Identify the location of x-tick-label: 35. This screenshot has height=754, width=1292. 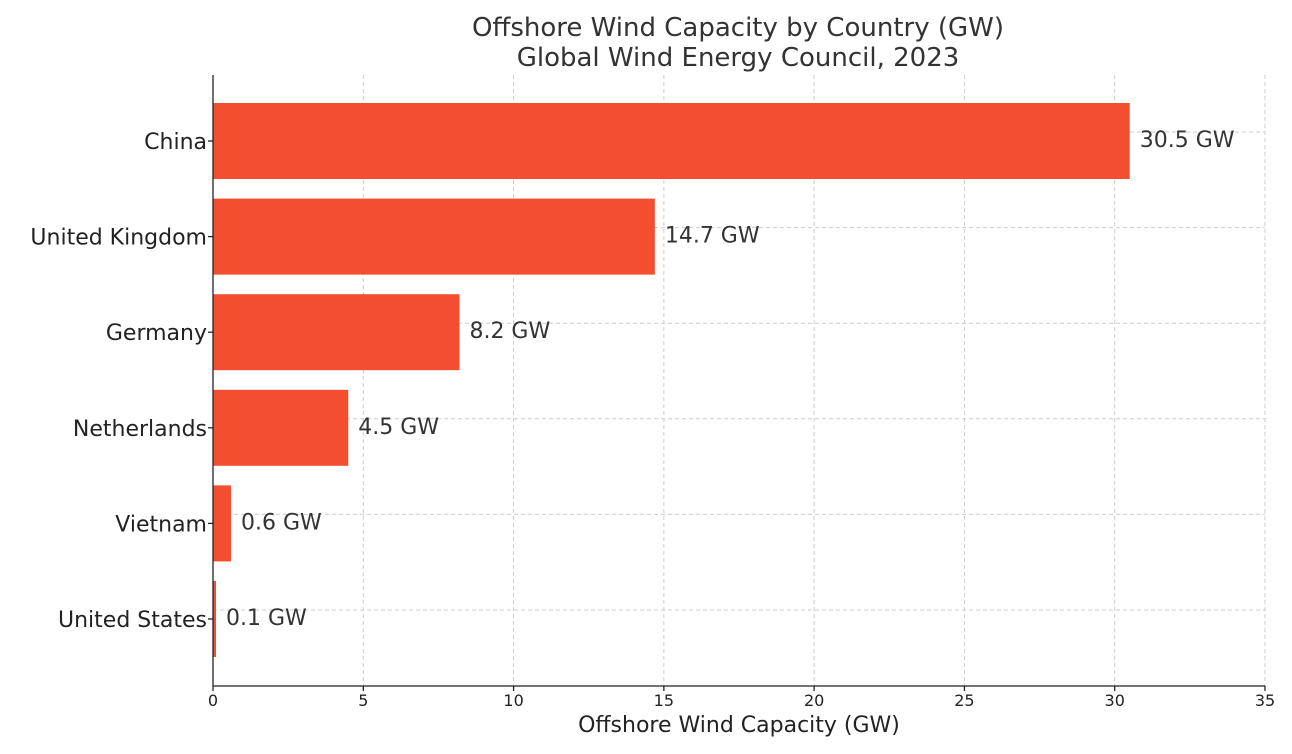
(1265, 700).